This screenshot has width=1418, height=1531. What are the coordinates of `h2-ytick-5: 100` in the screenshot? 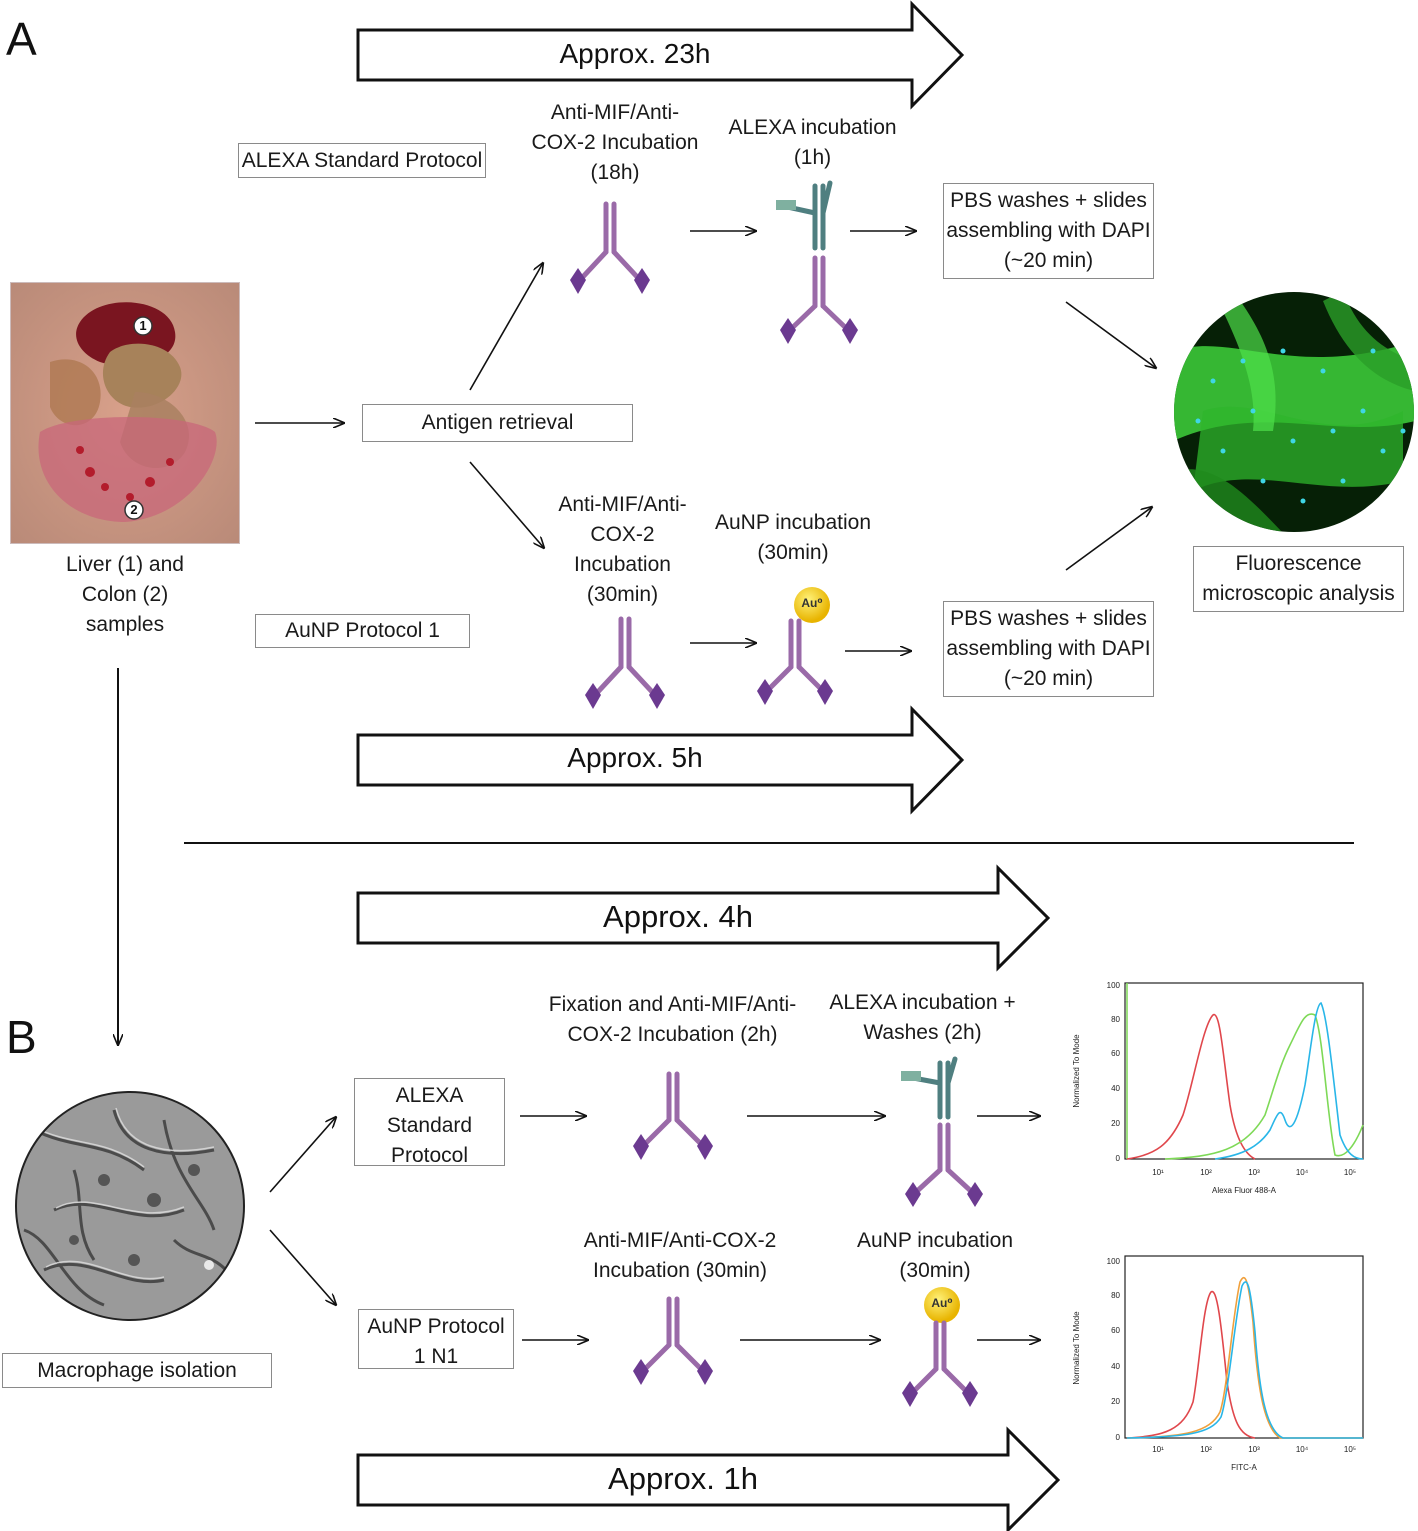 It's located at (1114, 1261).